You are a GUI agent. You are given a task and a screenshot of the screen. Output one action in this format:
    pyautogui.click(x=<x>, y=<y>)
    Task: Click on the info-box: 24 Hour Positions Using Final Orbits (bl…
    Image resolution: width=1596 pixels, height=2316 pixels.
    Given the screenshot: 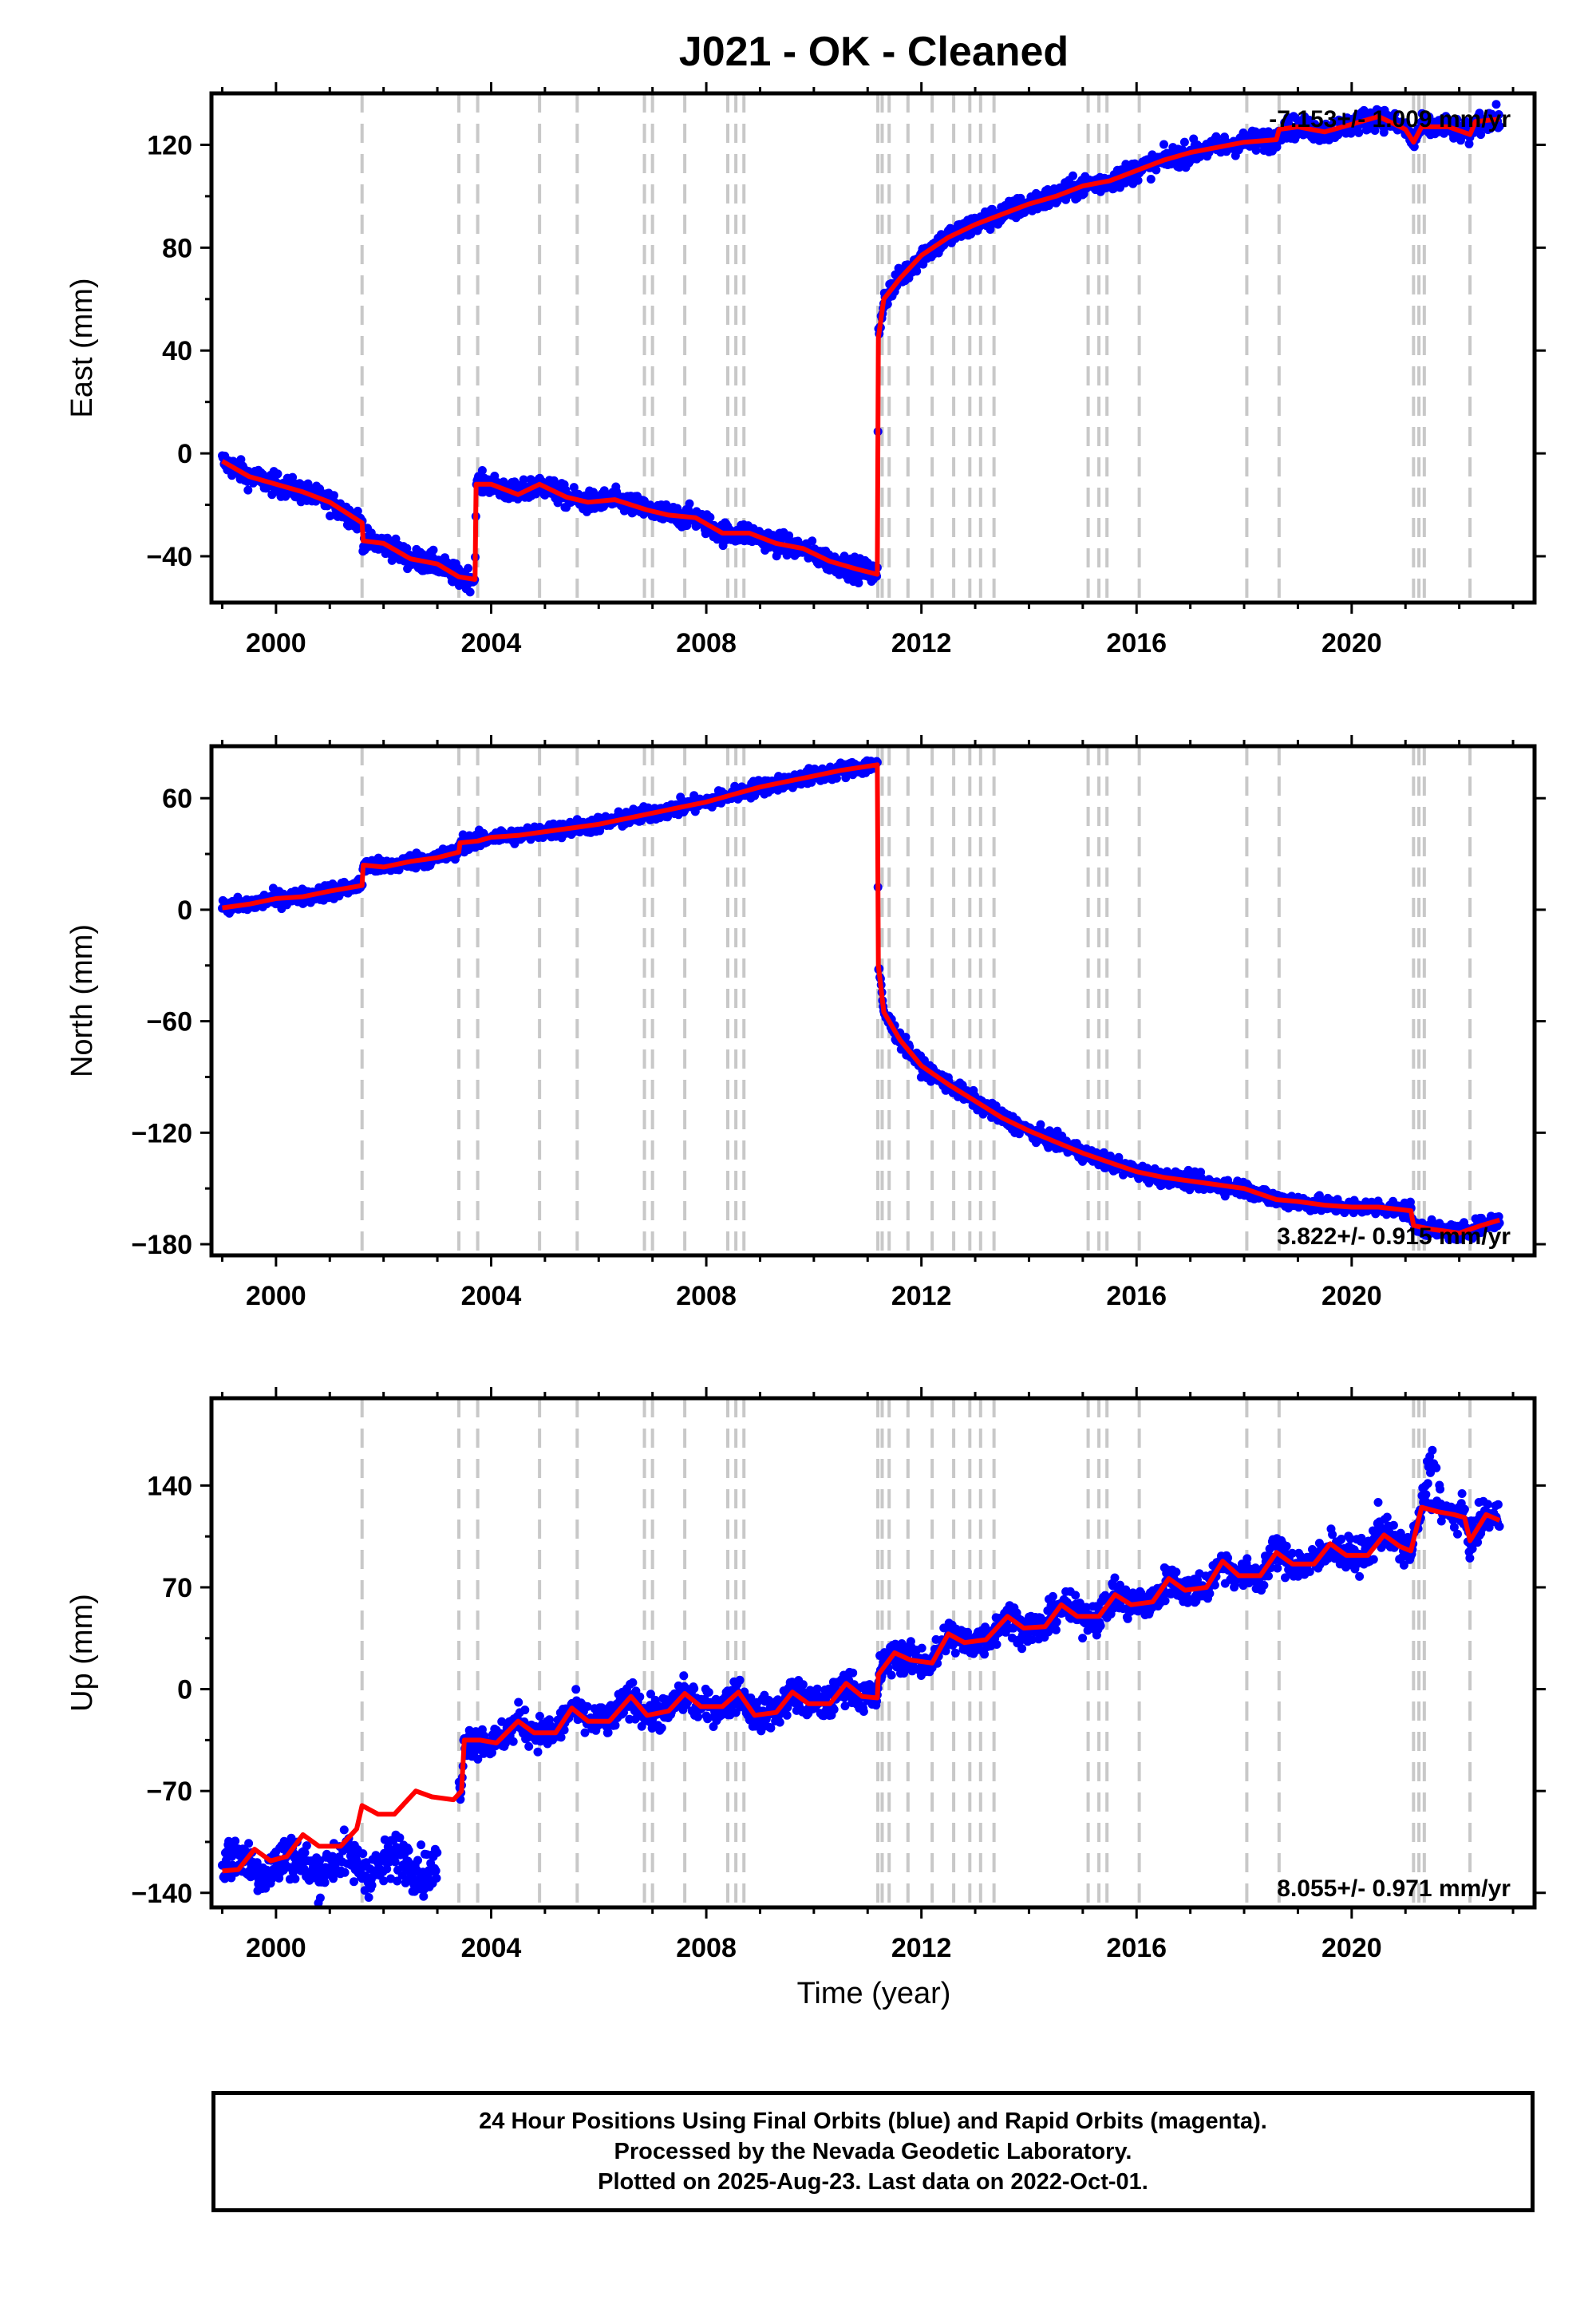 What is the action you would take?
    pyautogui.click(x=873, y=2151)
    